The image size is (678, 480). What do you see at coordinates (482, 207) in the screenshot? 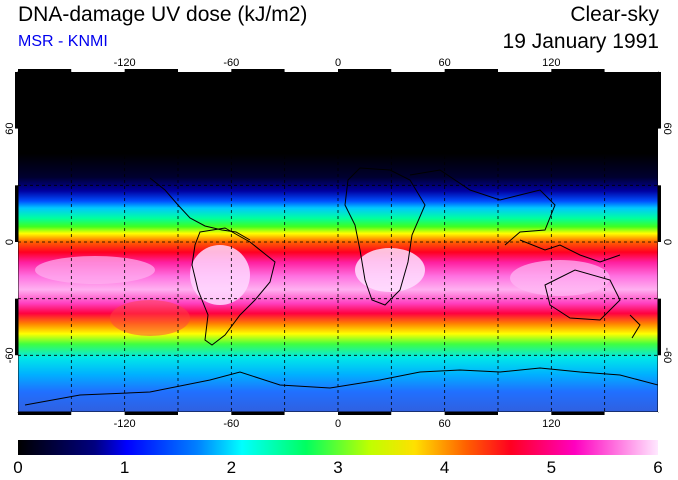
I see `coast-south-asia` at bounding box center [482, 207].